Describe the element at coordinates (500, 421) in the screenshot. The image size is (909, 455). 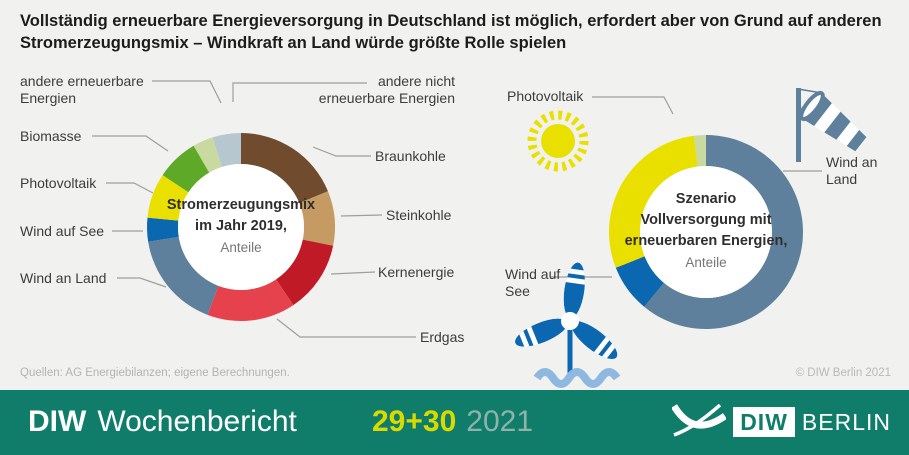
I see `issue-year: 2021` at that location.